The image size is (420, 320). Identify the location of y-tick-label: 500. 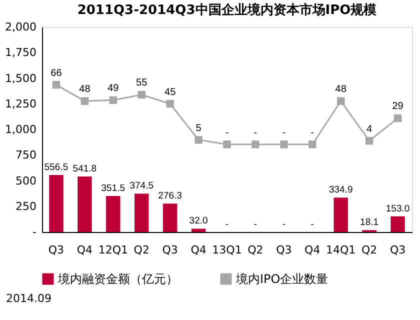
(26, 181).